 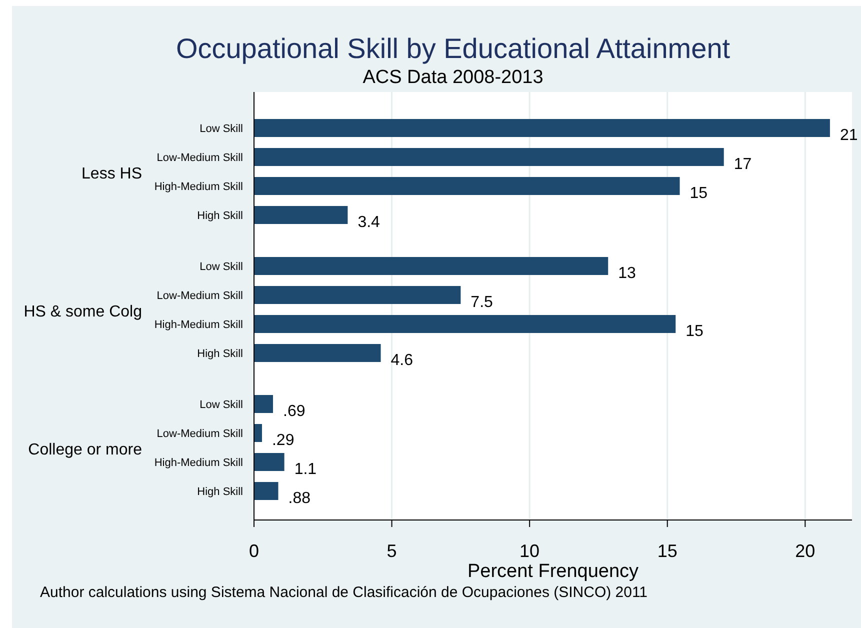 I want to click on chart-subtitle: ACS Data 2008-2013, so click(x=453, y=77).